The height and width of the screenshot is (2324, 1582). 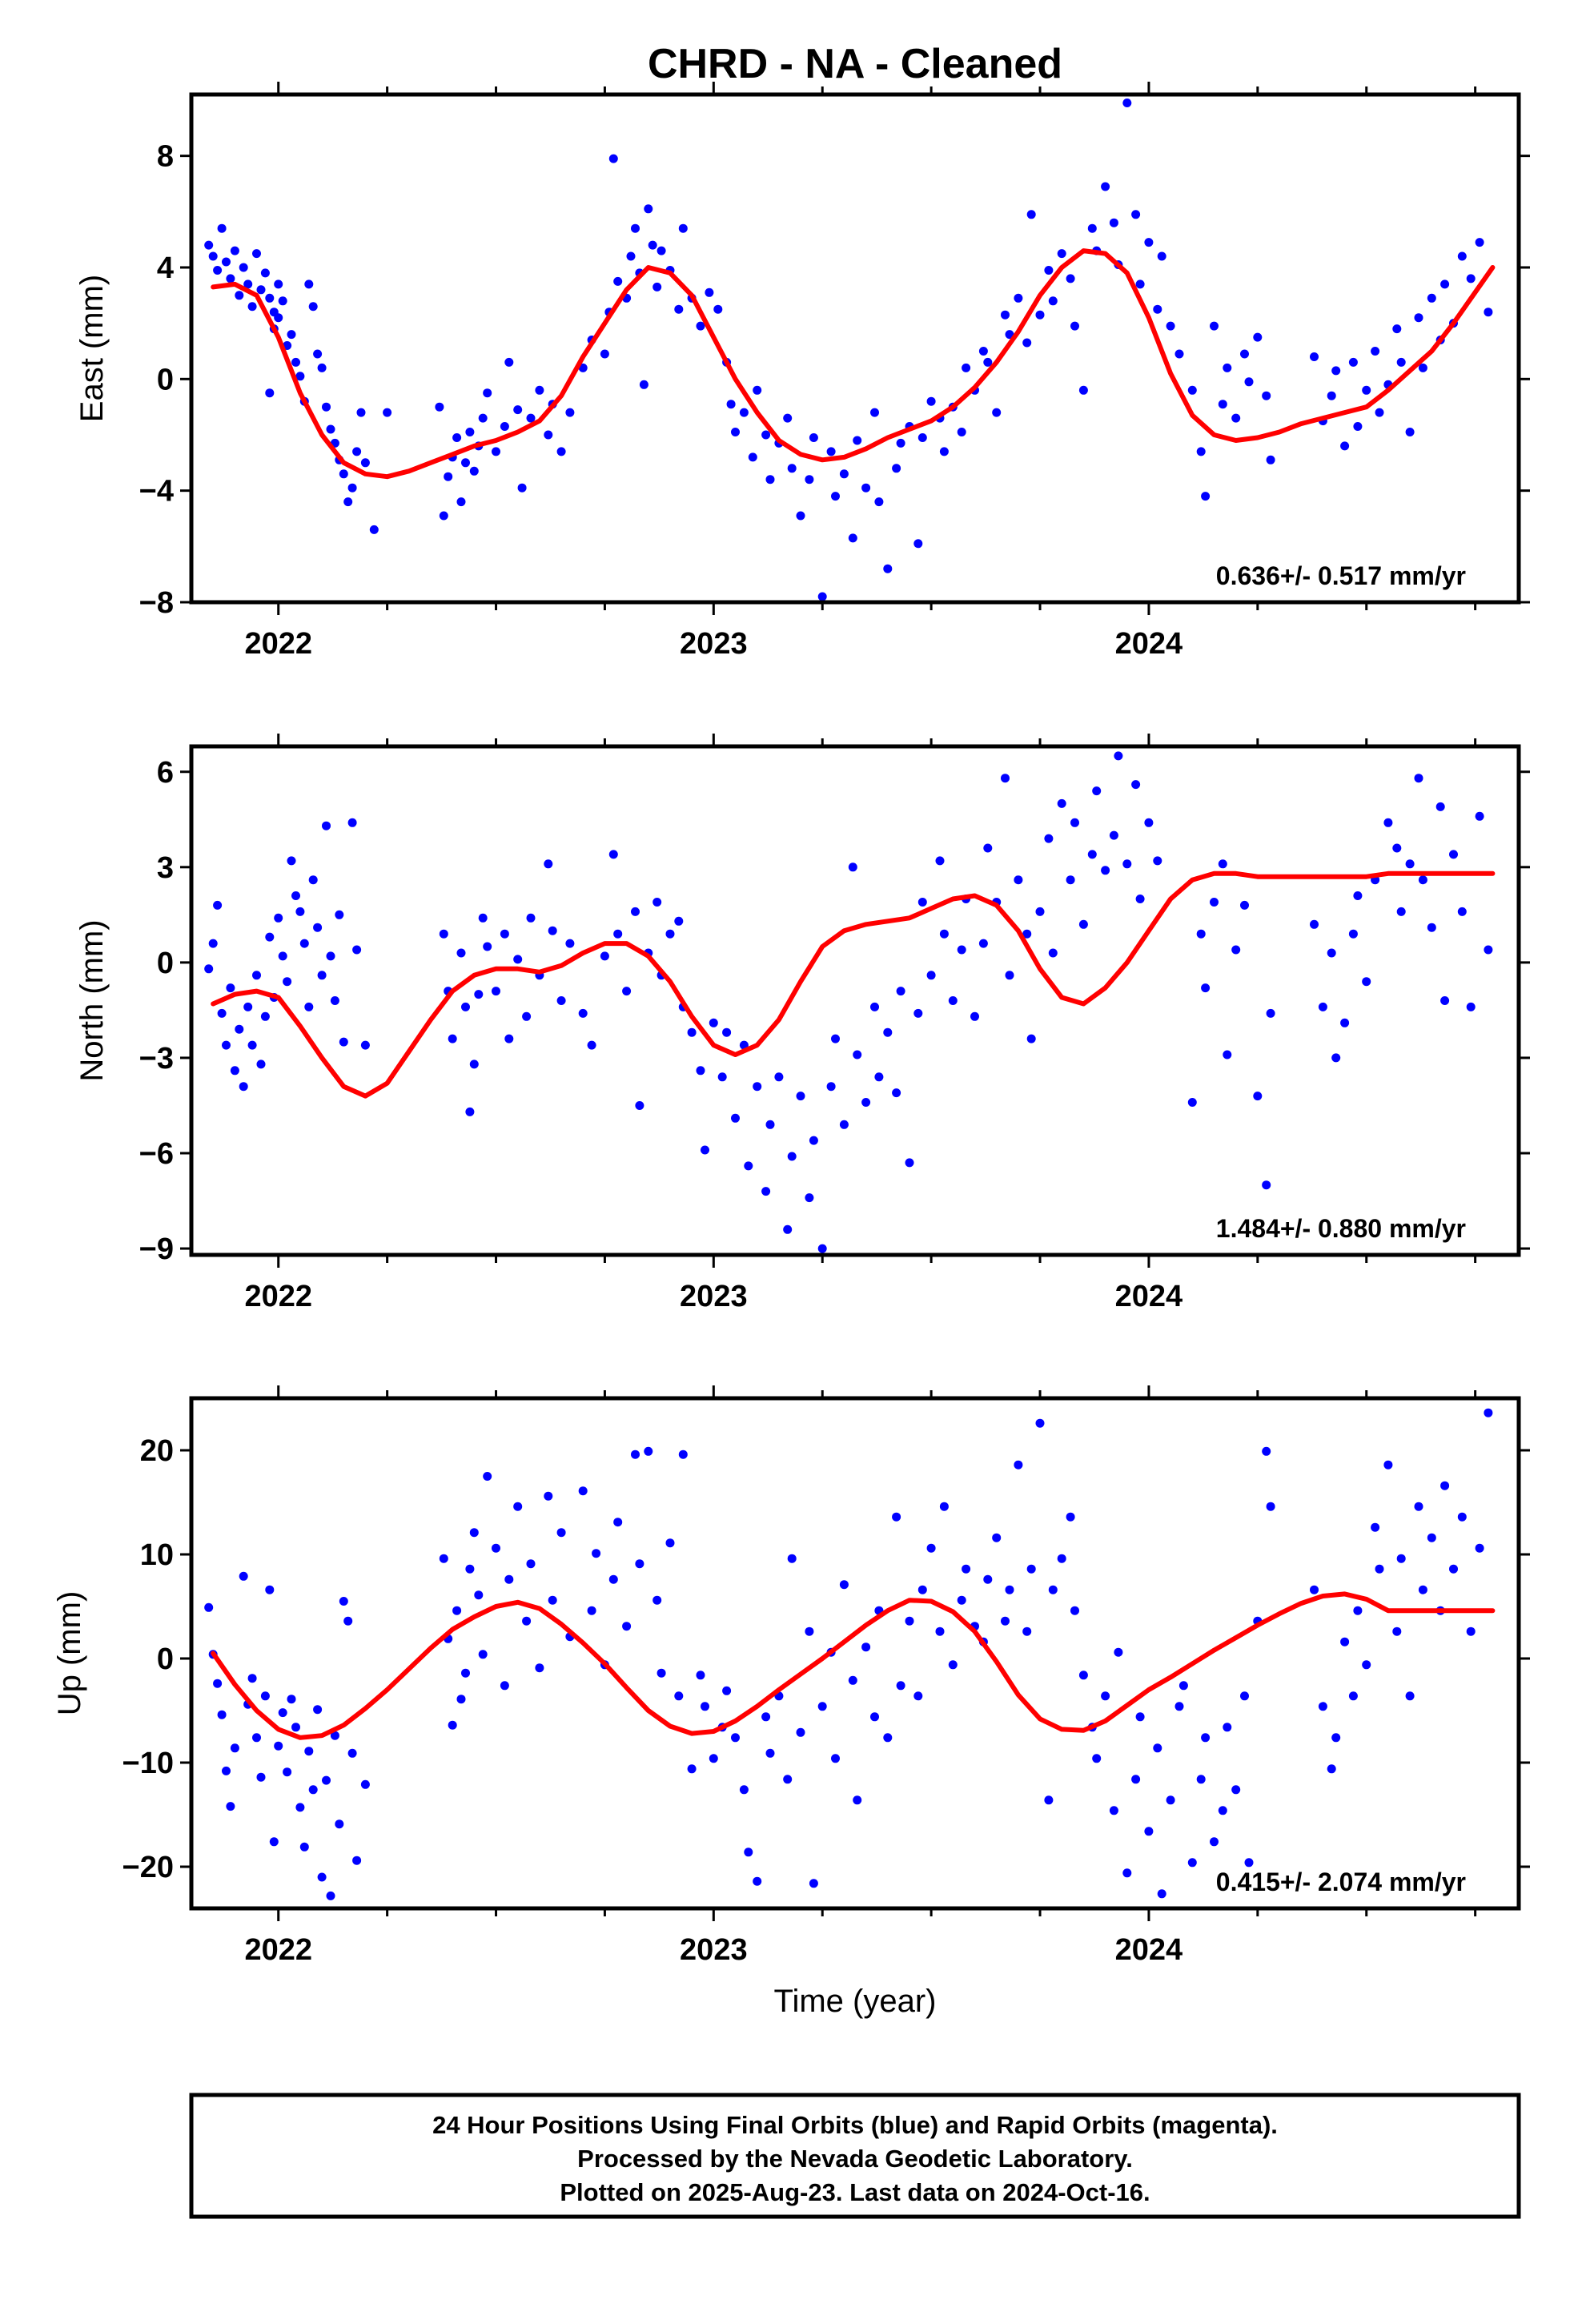 What do you see at coordinates (165, 157) in the screenshot?
I see `east-y-tick-label: 8` at bounding box center [165, 157].